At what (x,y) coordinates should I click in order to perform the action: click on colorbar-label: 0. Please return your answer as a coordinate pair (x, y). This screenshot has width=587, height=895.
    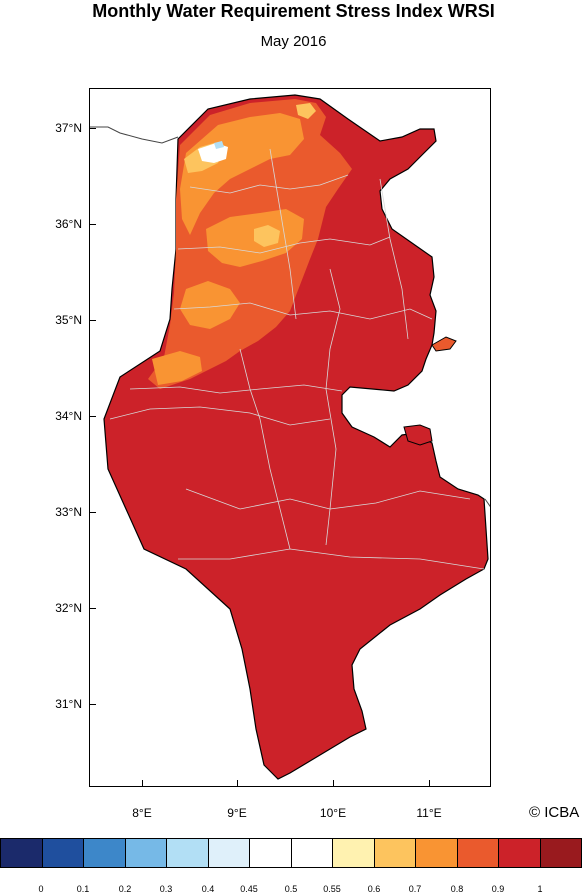
    Looking at the image, I should click on (41, 889).